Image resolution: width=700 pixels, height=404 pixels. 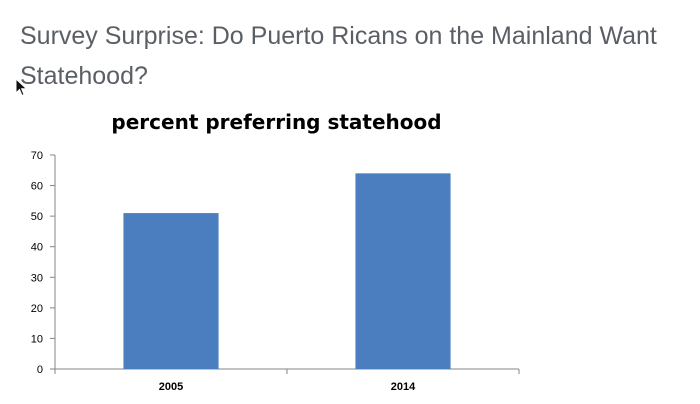 What do you see at coordinates (21, 87) in the screenshot?
I see `mouse-pointer-icon` at bounding box center [21, 87].